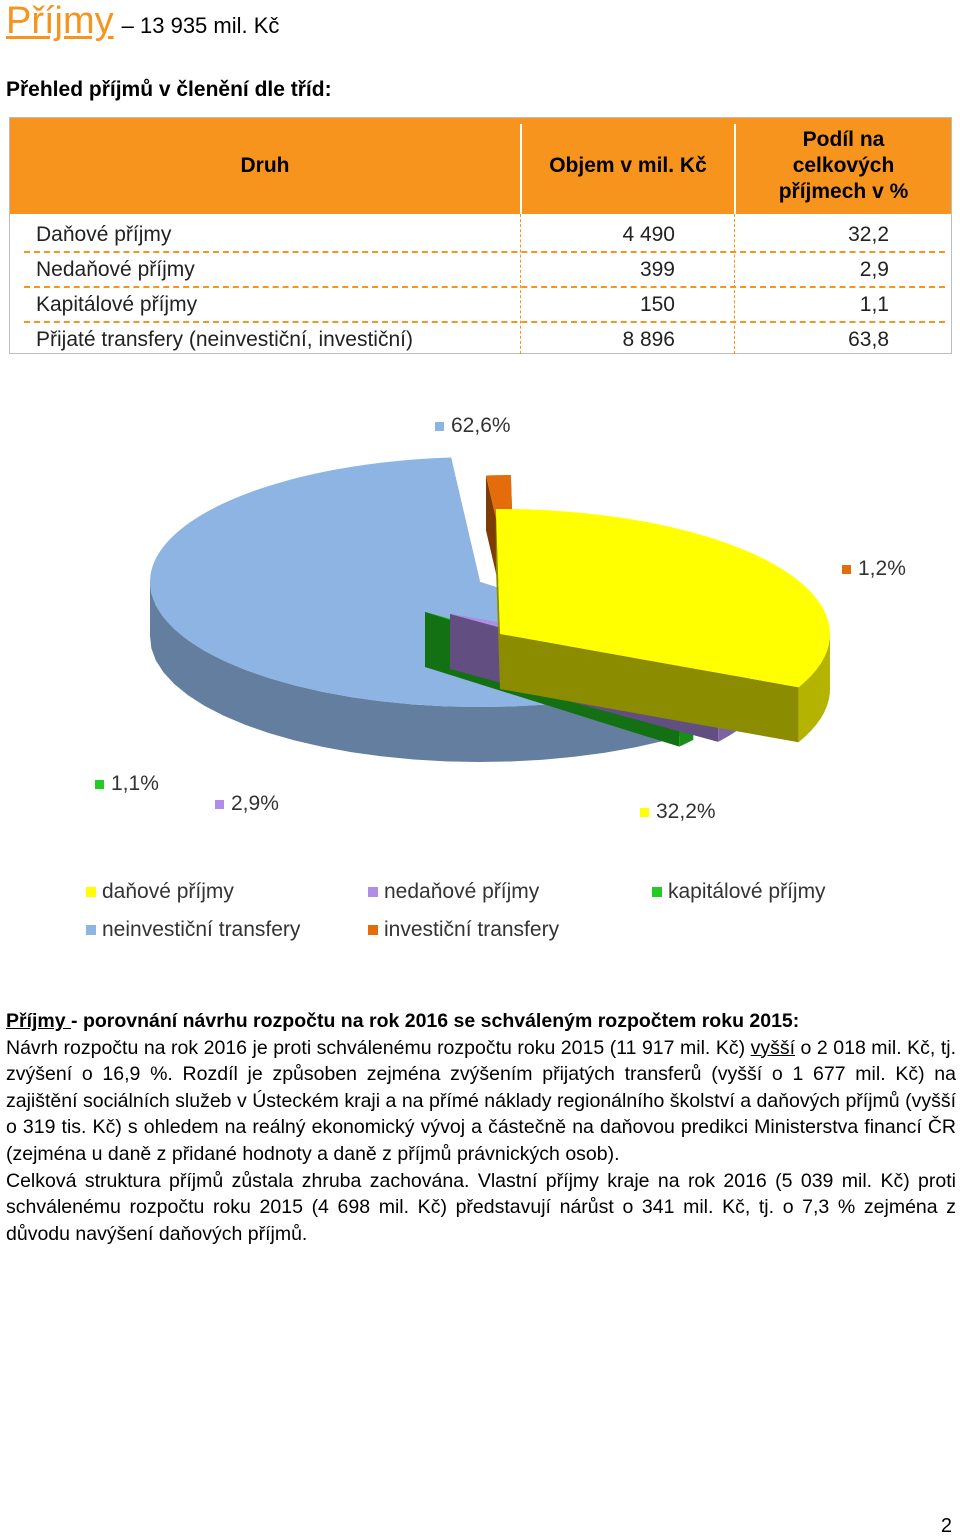  What do you see at coordinates (169, 89) in the screenshot?
I see `table-caption: Přehled příjmů v členění dle tříd:` at bounding box center [169, 89].